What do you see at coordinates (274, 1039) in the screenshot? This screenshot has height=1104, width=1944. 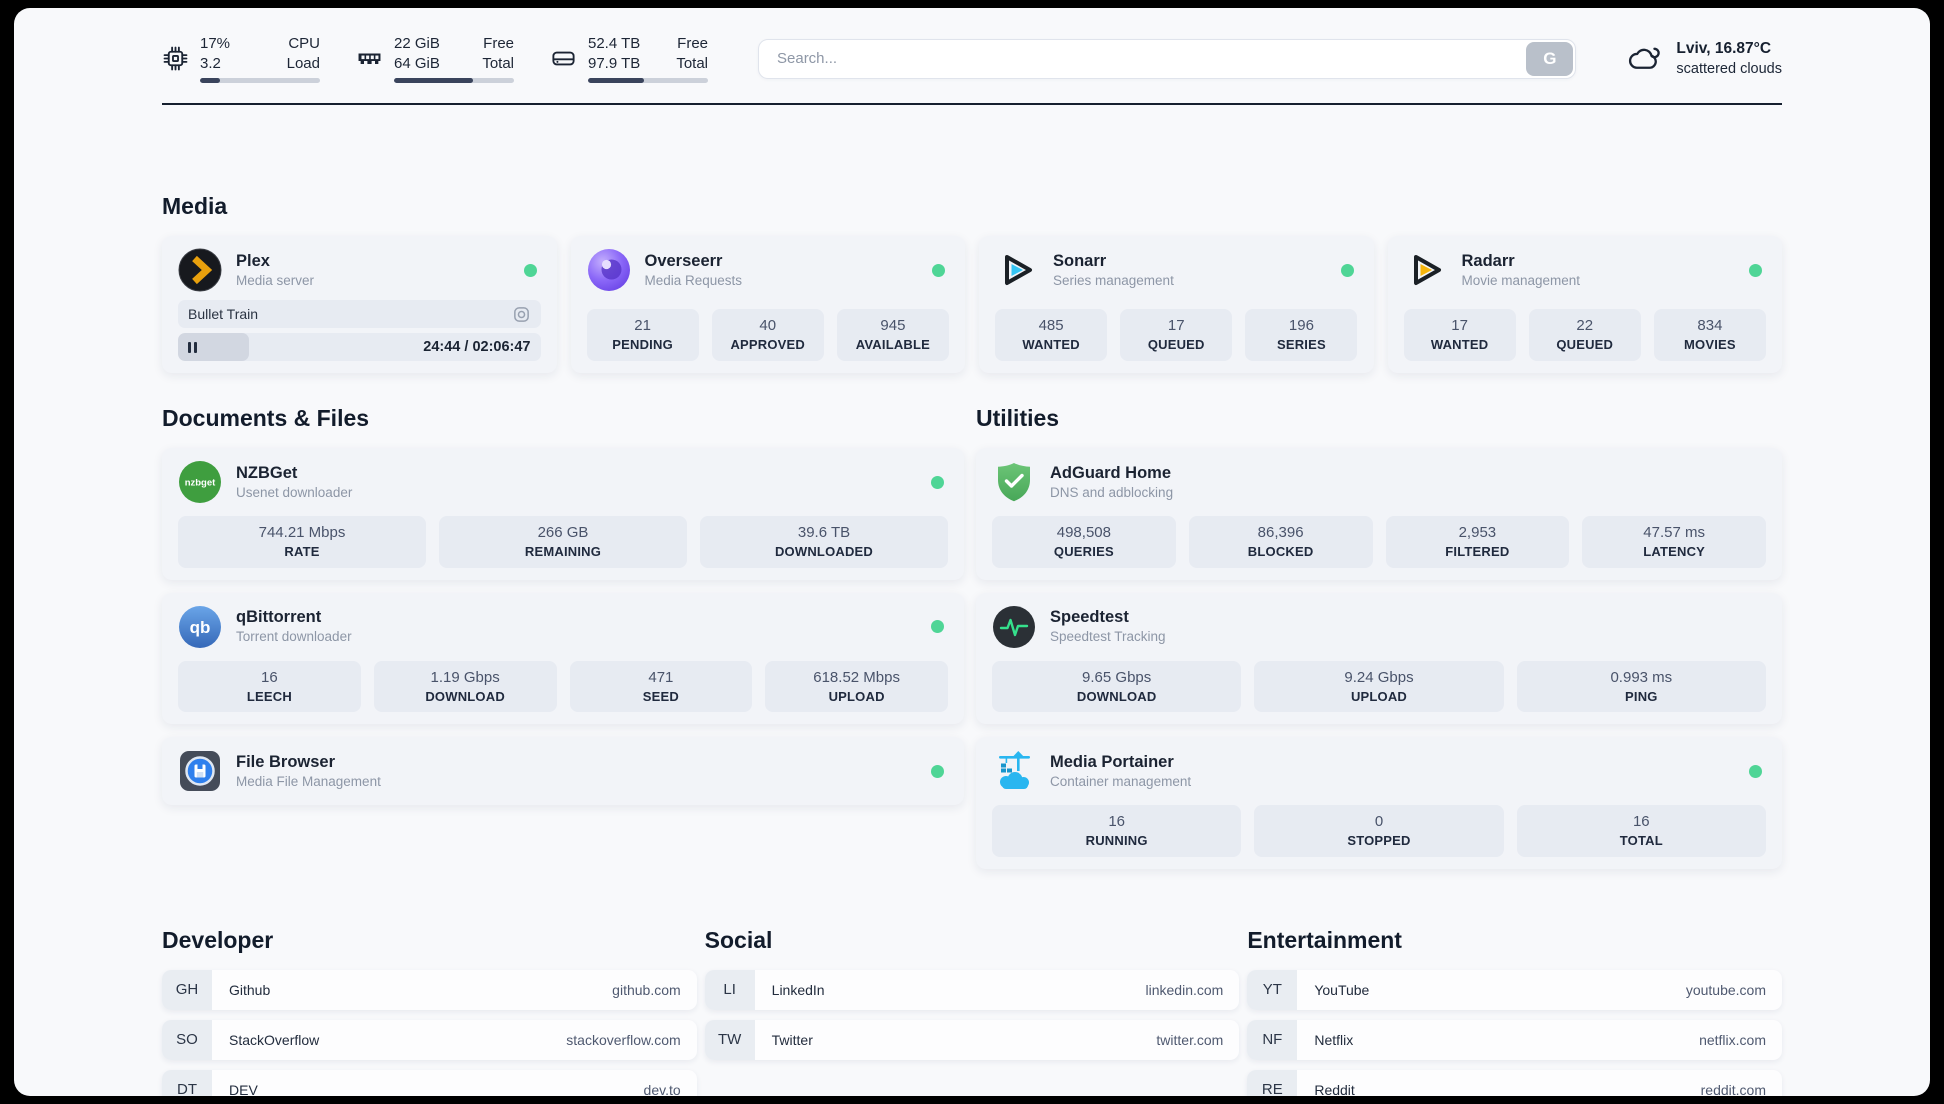 I see `bookmark-name: StackOverflow` at bounding box center [274, 1039].